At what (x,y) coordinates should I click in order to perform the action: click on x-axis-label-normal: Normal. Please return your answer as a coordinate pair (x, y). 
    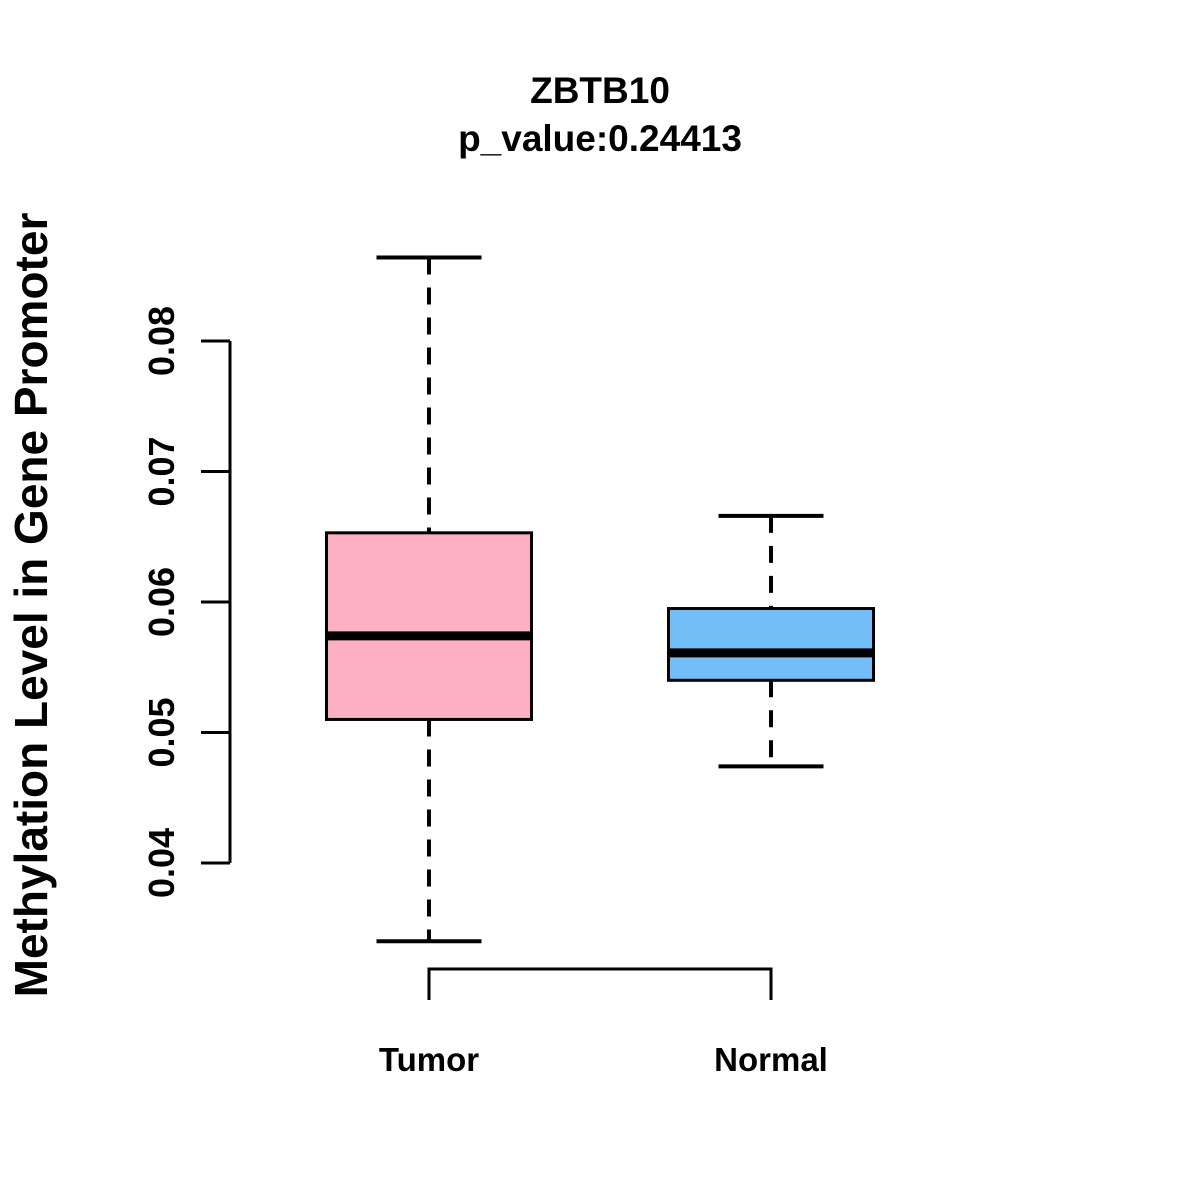
    Looking at the image, I should click on (771, 1059).